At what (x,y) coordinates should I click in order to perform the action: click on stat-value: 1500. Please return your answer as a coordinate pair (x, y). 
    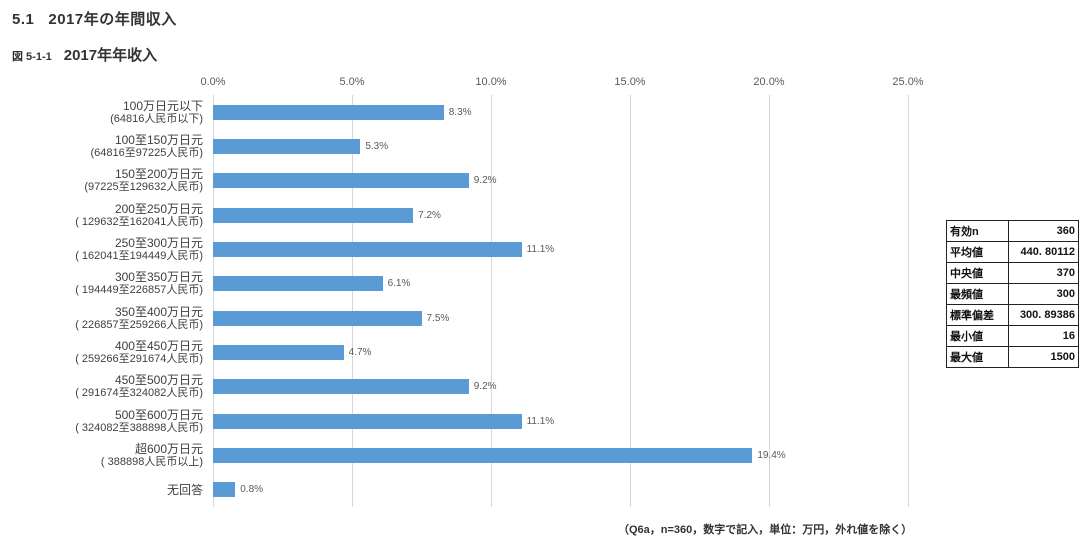
    Looking at the image, I should click on (1043, 357).